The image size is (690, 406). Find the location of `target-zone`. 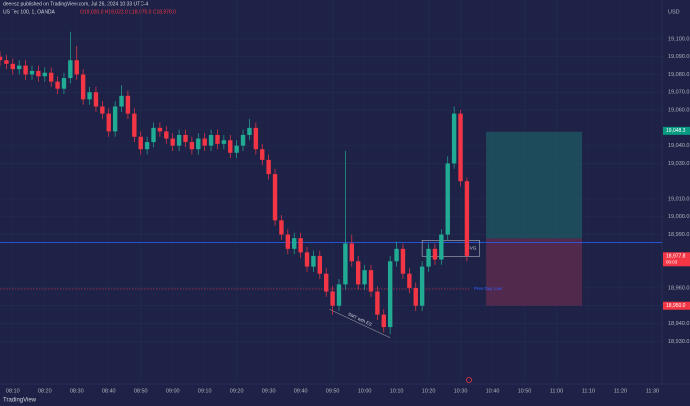

target-zone is located at coordinates (534, 185).